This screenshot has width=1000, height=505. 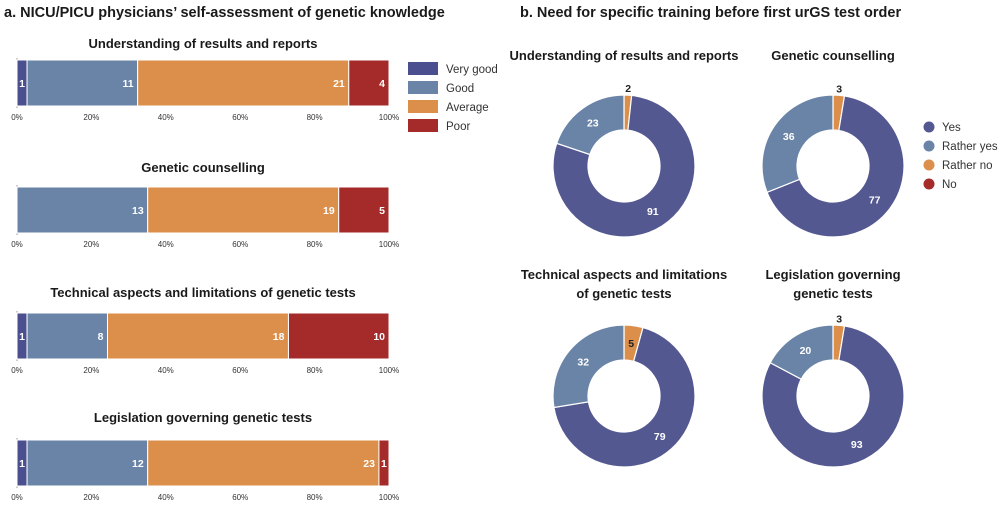 What do you see at coordinates (458, 127) in the screenshot?
I see `legend-label: Poor` at bounding box center [458, 127].